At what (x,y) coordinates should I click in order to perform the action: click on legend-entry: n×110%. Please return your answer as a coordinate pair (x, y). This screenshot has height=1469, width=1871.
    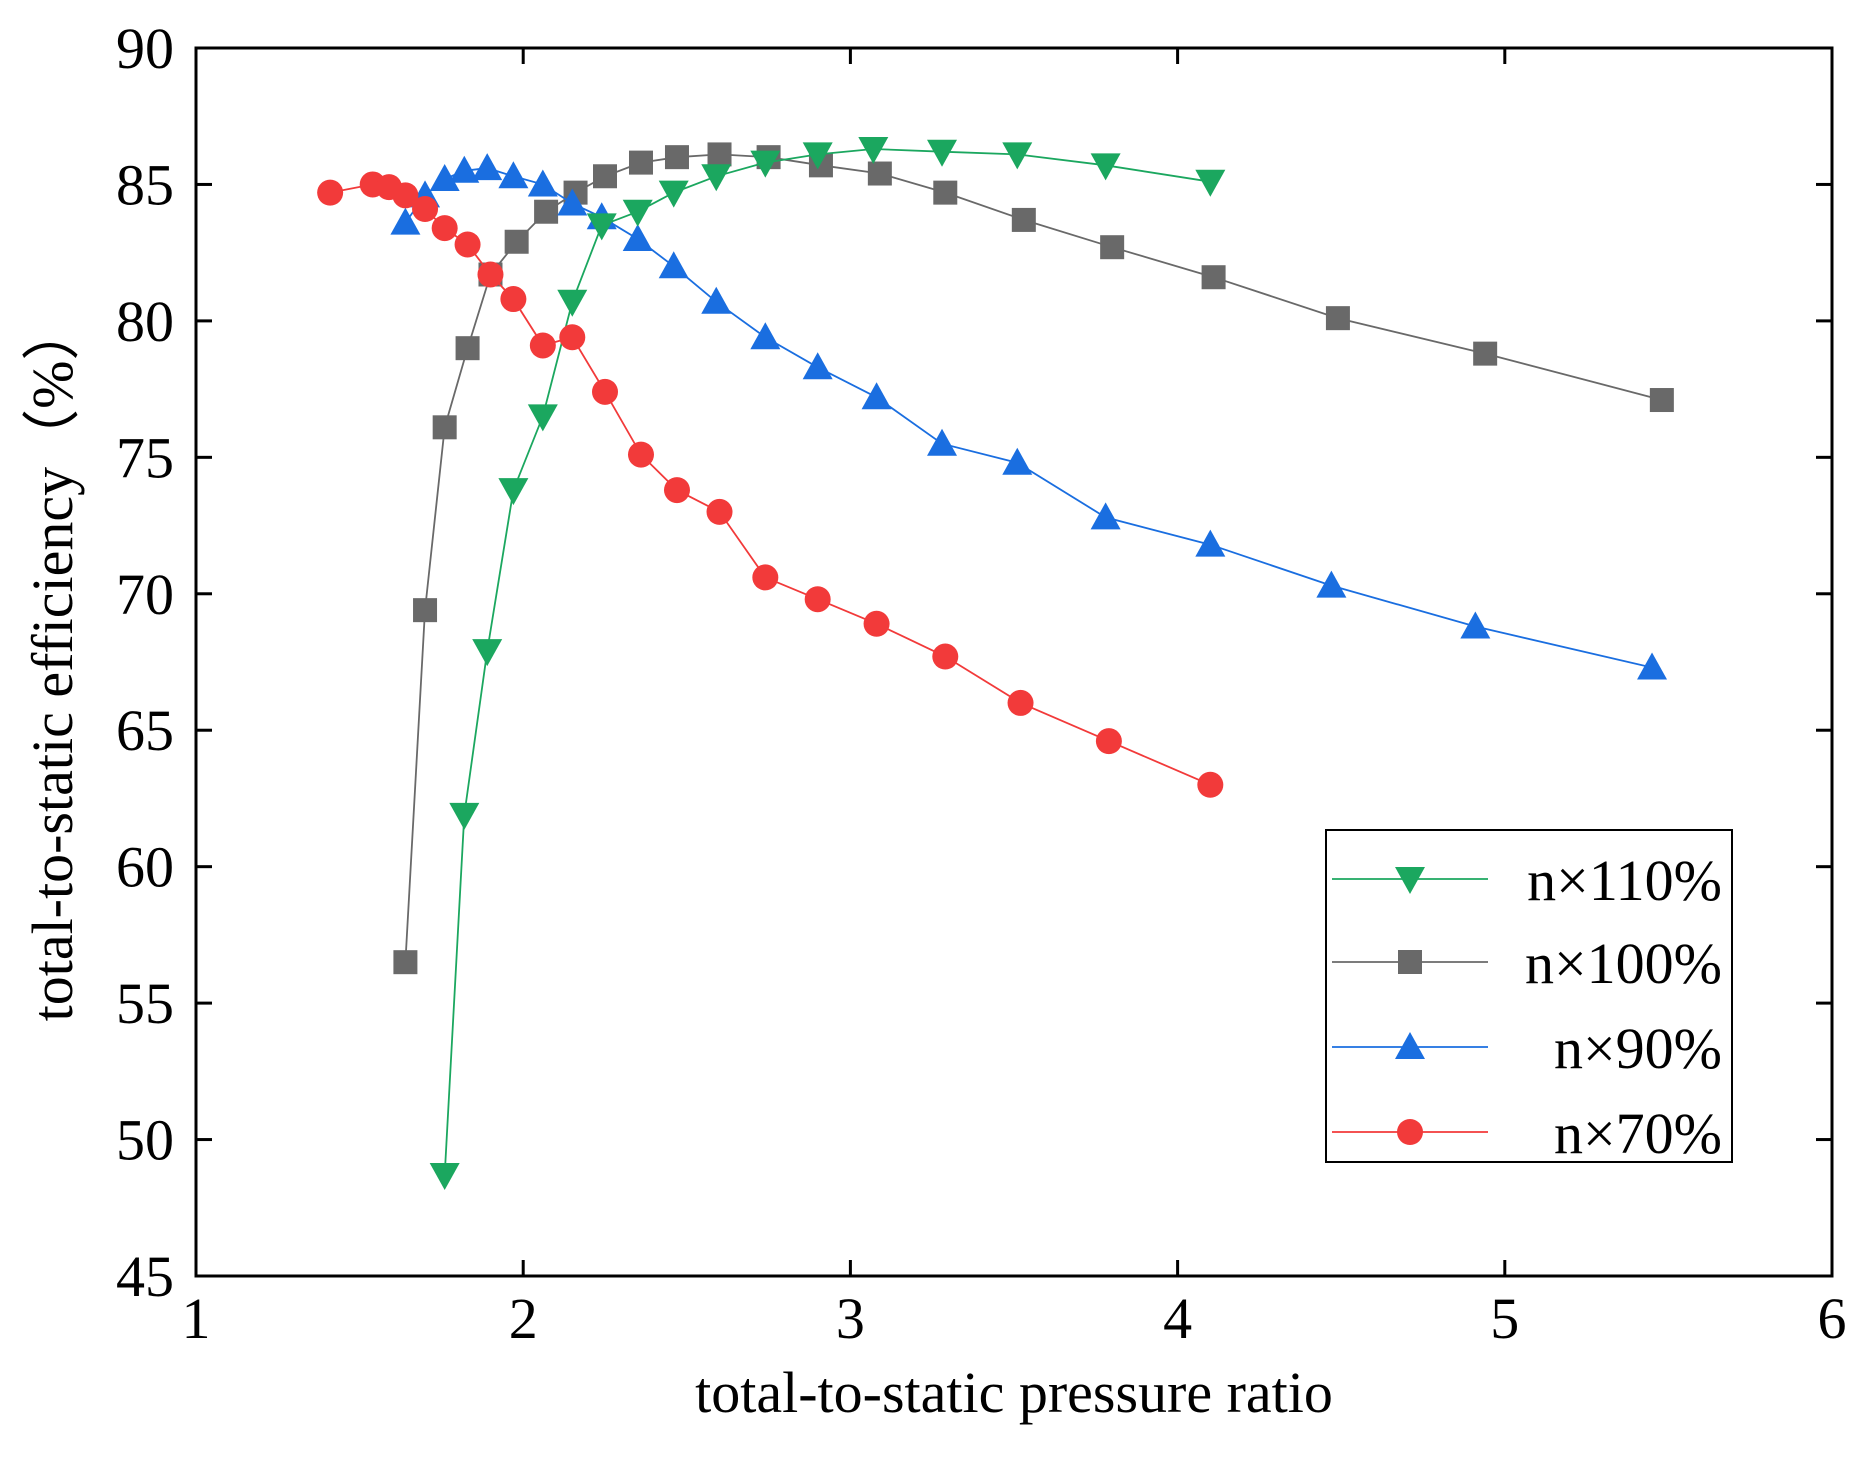
    Looking at the image, I should click on (1527, 880).